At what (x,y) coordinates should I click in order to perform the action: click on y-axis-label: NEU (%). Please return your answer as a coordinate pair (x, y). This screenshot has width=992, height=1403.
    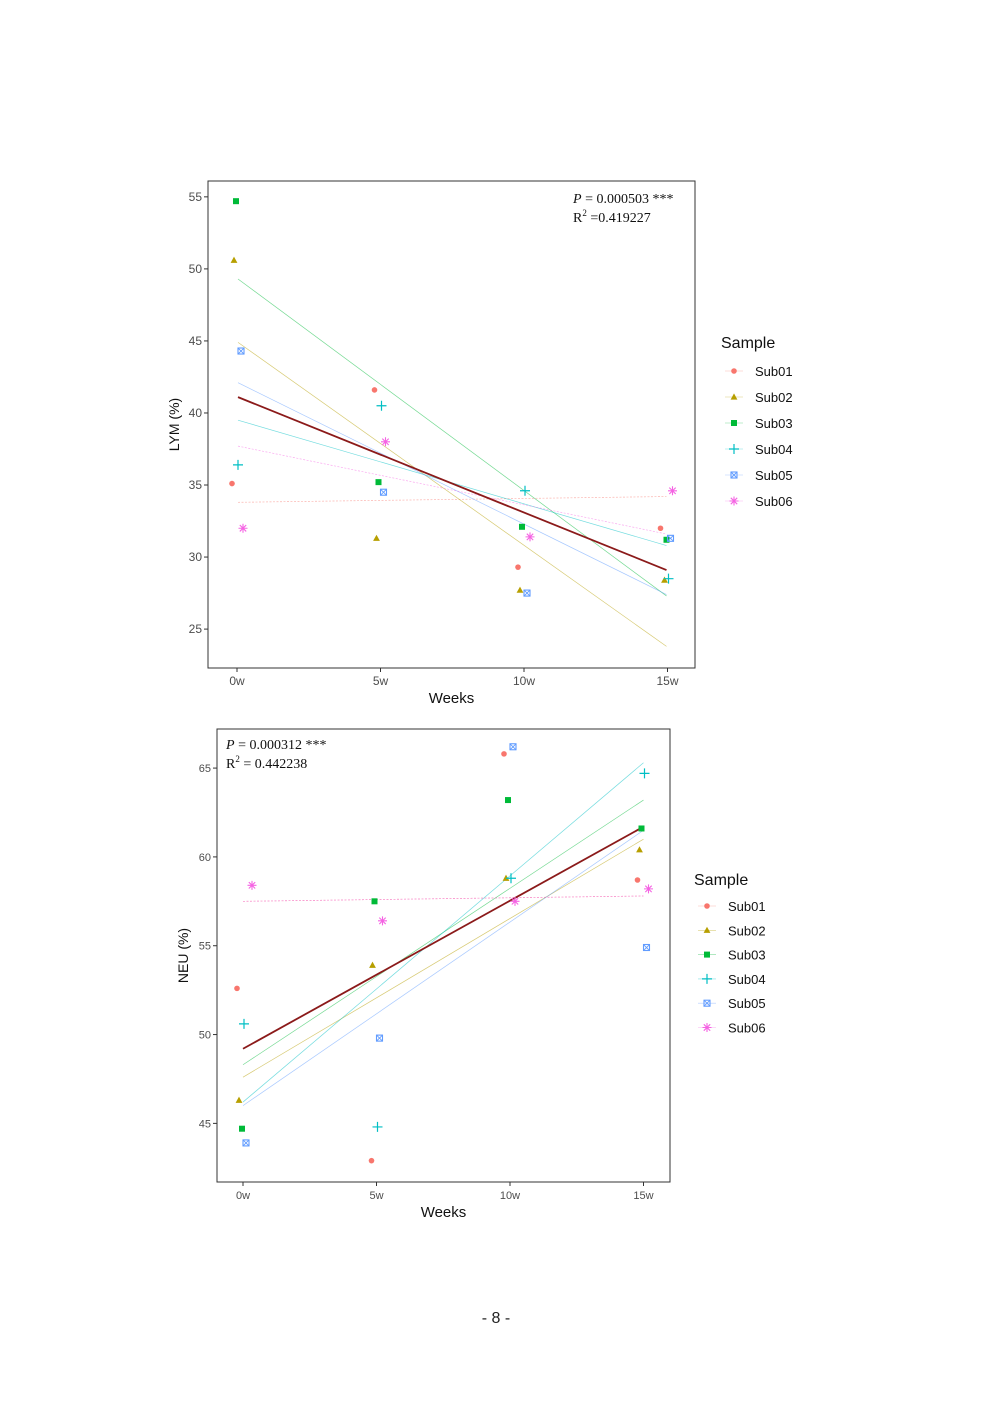
    Looking at the image, I should click on (183, 955).